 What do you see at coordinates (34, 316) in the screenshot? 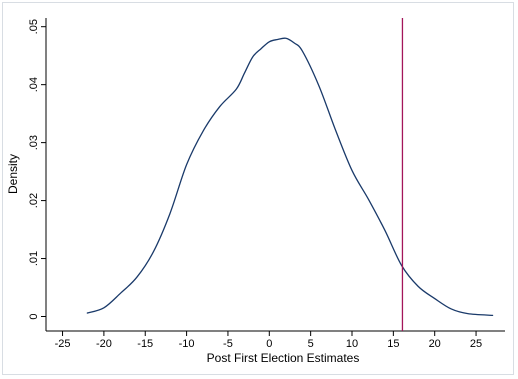
I see `y-tick-label: 0` at bounding box center [34, 316].